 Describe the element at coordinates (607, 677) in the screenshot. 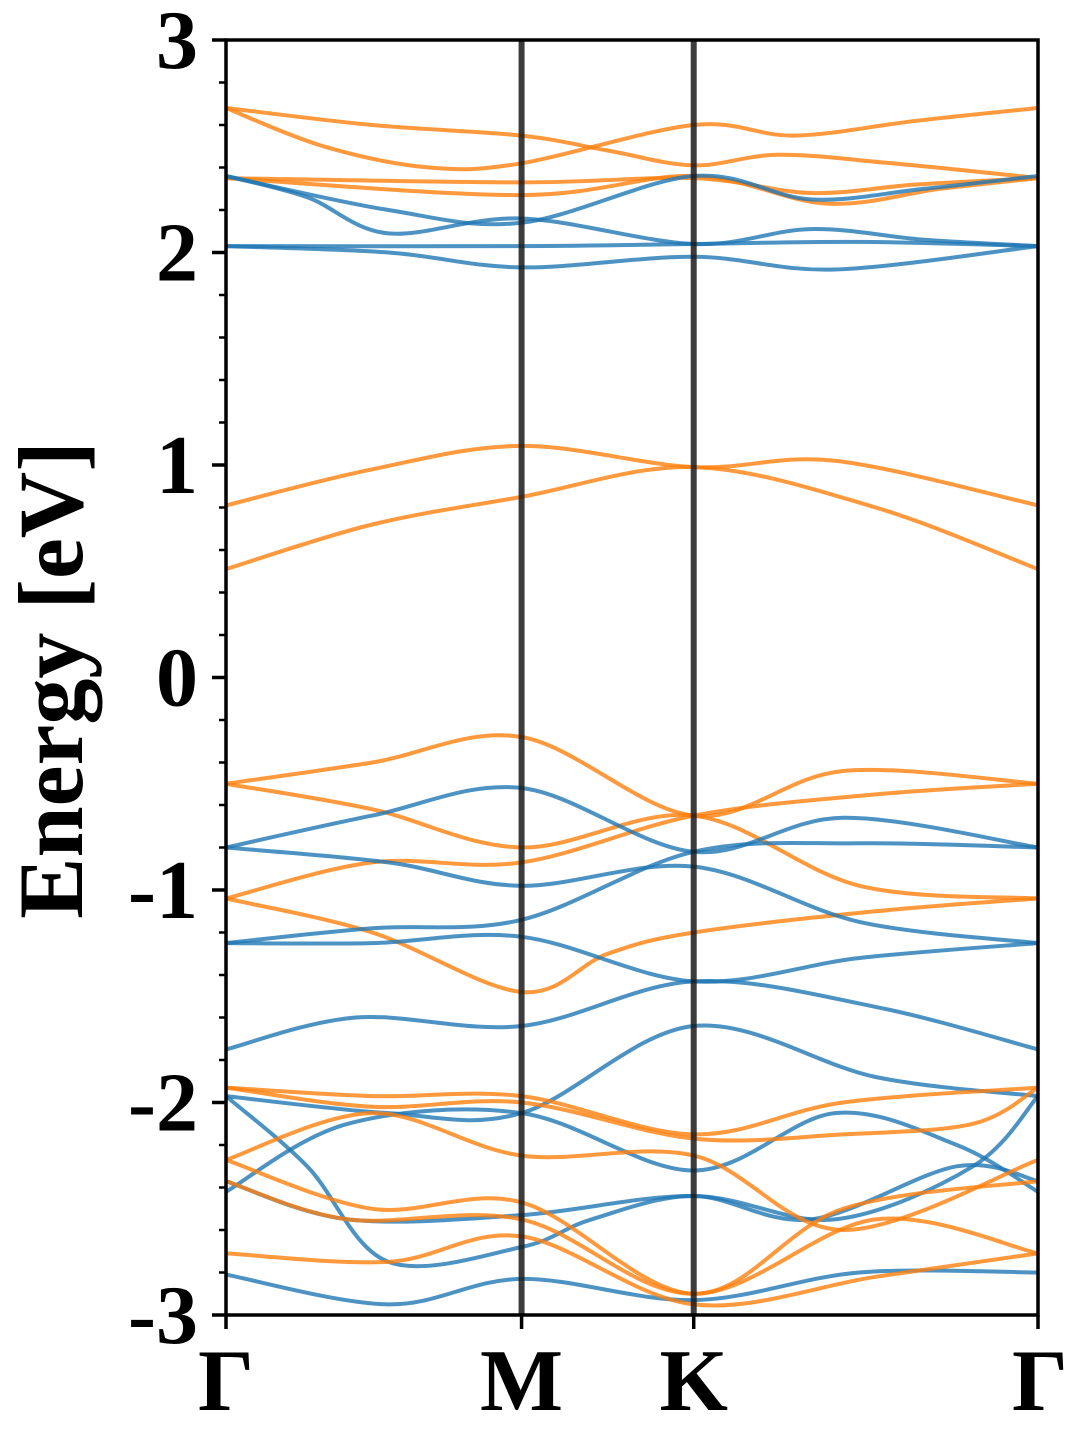

I see `high-symmetry-dividers` at that location.